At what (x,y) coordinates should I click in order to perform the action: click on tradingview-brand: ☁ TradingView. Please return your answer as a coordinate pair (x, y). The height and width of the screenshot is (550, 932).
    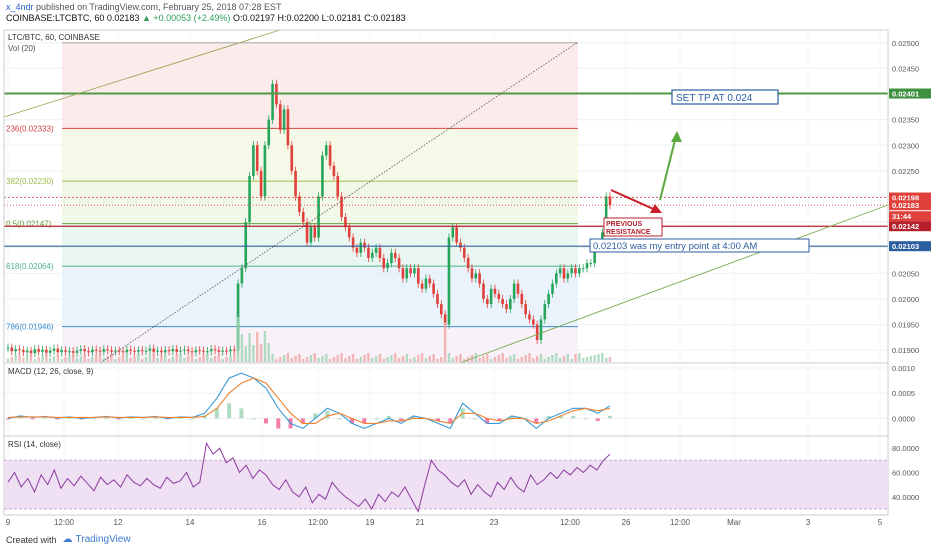
    Looking at the image, I should click on (97, 539).